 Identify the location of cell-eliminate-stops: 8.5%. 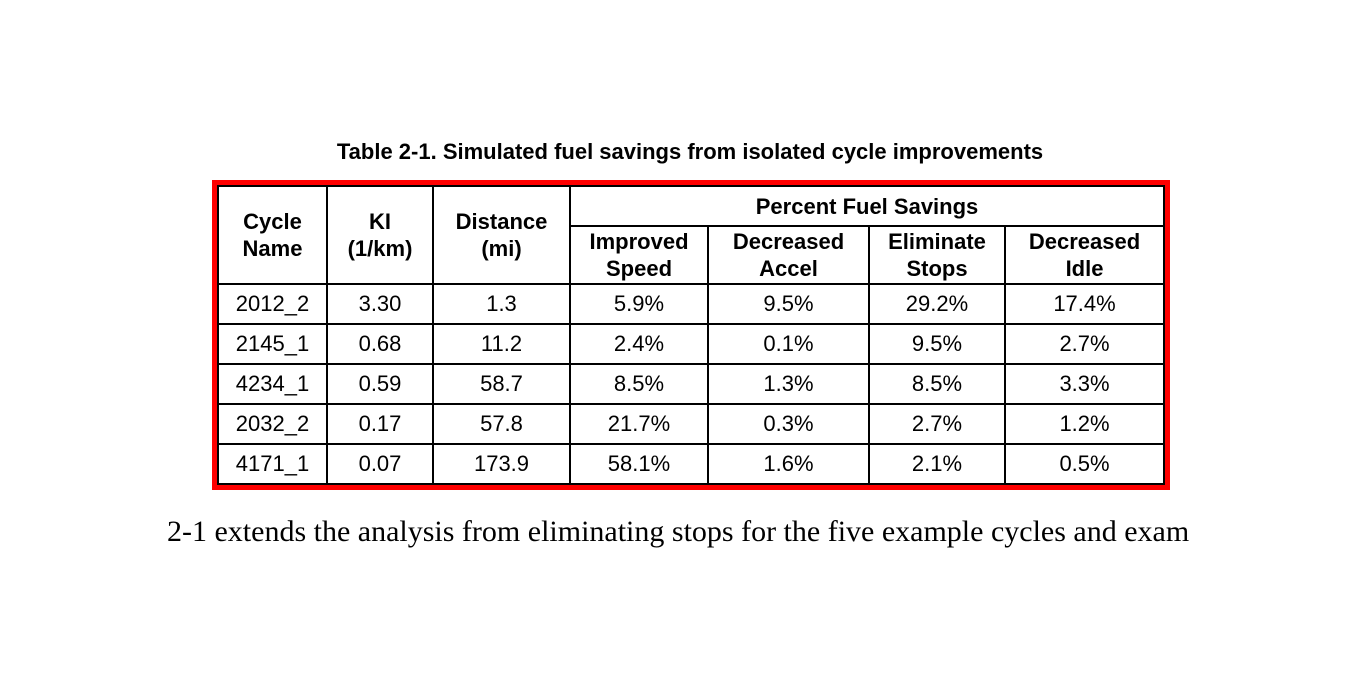
(937, 384).